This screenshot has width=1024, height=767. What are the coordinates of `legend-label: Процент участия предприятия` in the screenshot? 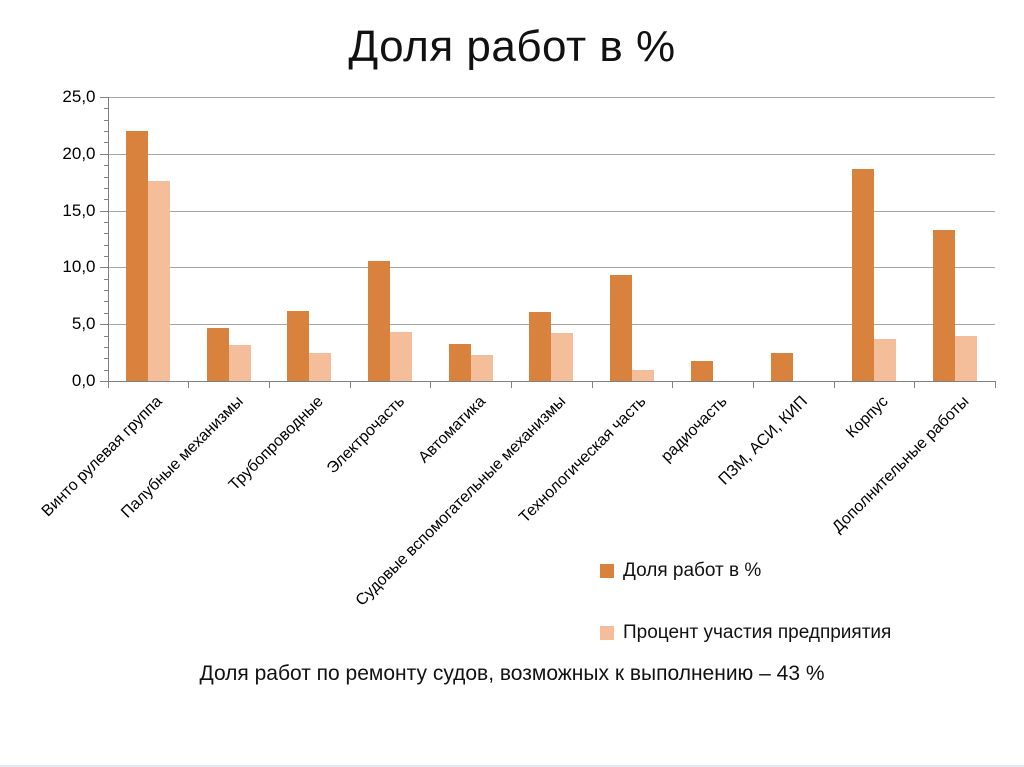 It's located at (757, 632).